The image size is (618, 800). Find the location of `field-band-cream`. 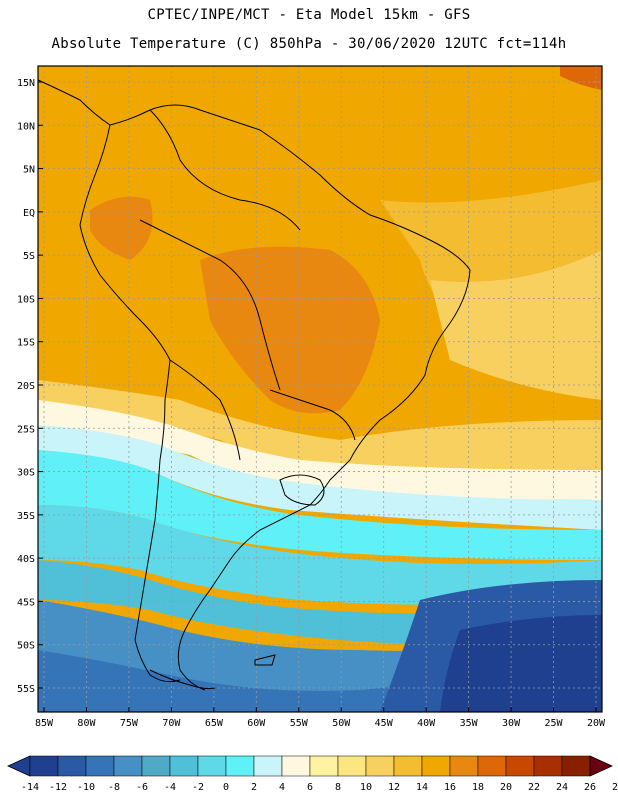

field-band-cream is located at coordinates (320, 450).